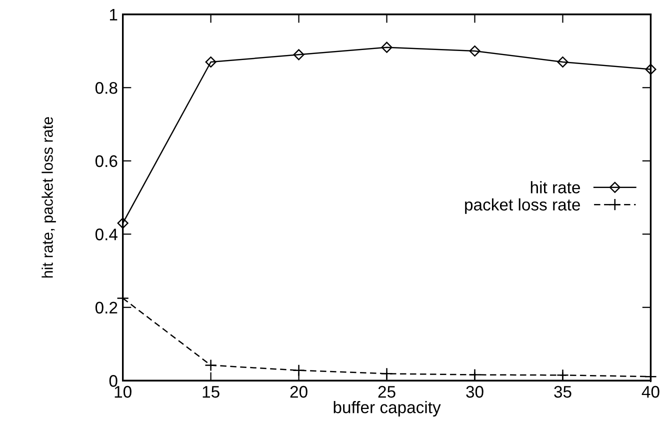 This screenshot has height=436, width=664. What do you see at coordinates (299, 392) in the screenshot?
I see `x-tick-label: 20` at bounding box center [299, 392].